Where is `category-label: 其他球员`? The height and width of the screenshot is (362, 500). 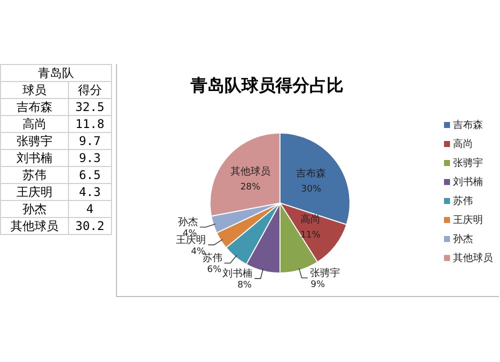 category-label: 其他球员 is located at coordinates (34, 226).